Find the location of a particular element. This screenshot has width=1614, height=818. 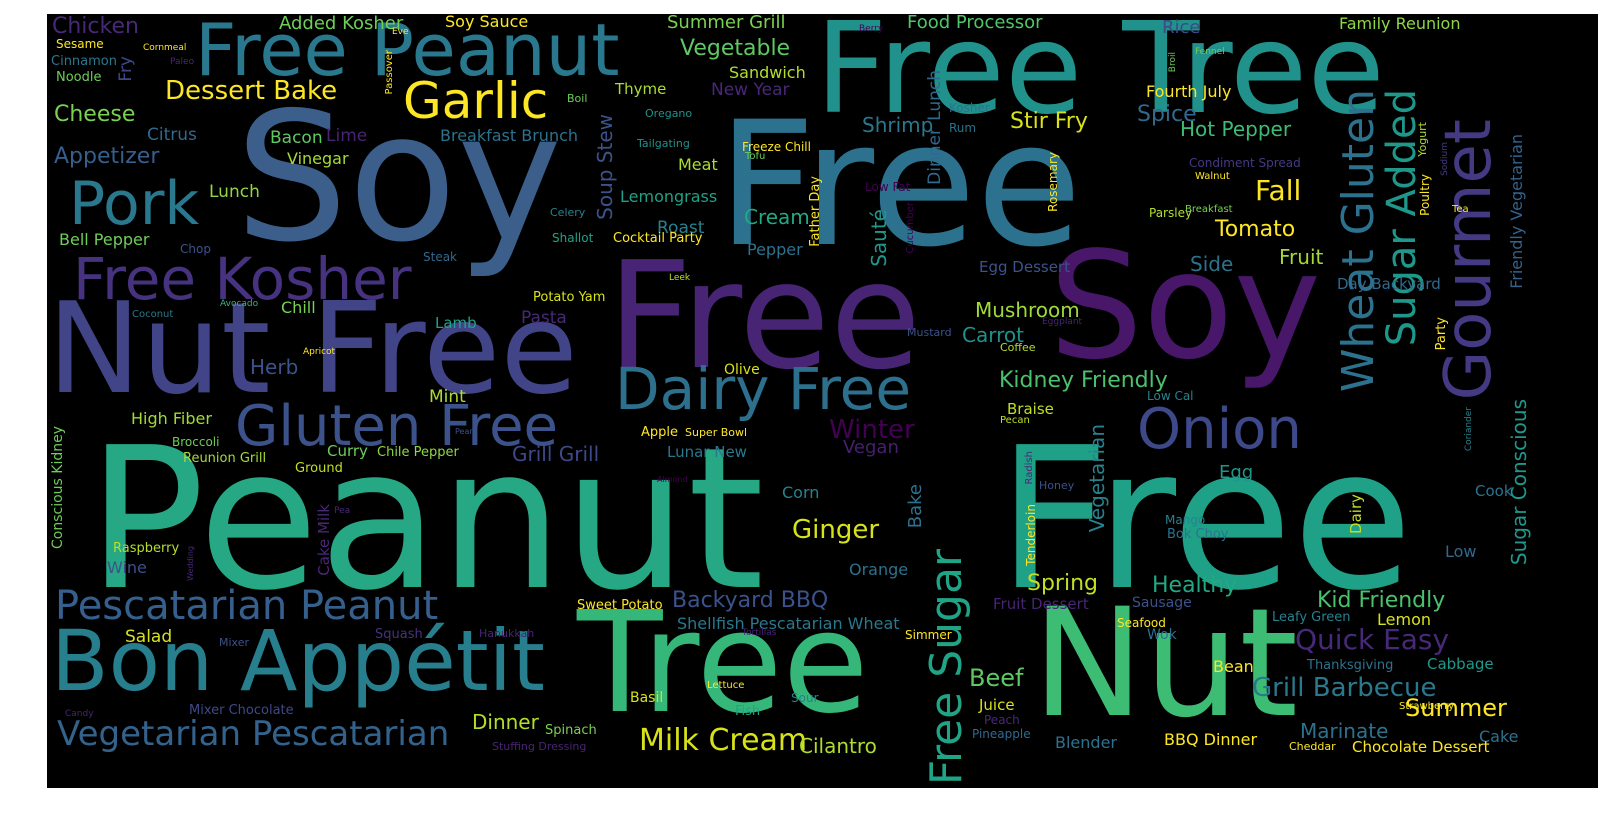

word-vegetarian-pescatarian: Vegetarian Pescatarian is located at coordinates (253, 734).